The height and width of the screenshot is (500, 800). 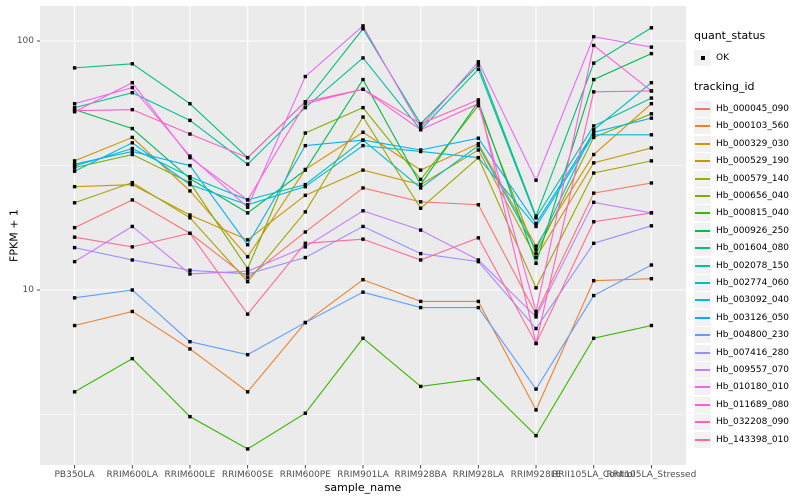 I want to click on legend-item-label: Hb_000329_030, so click(x=753, y=143).